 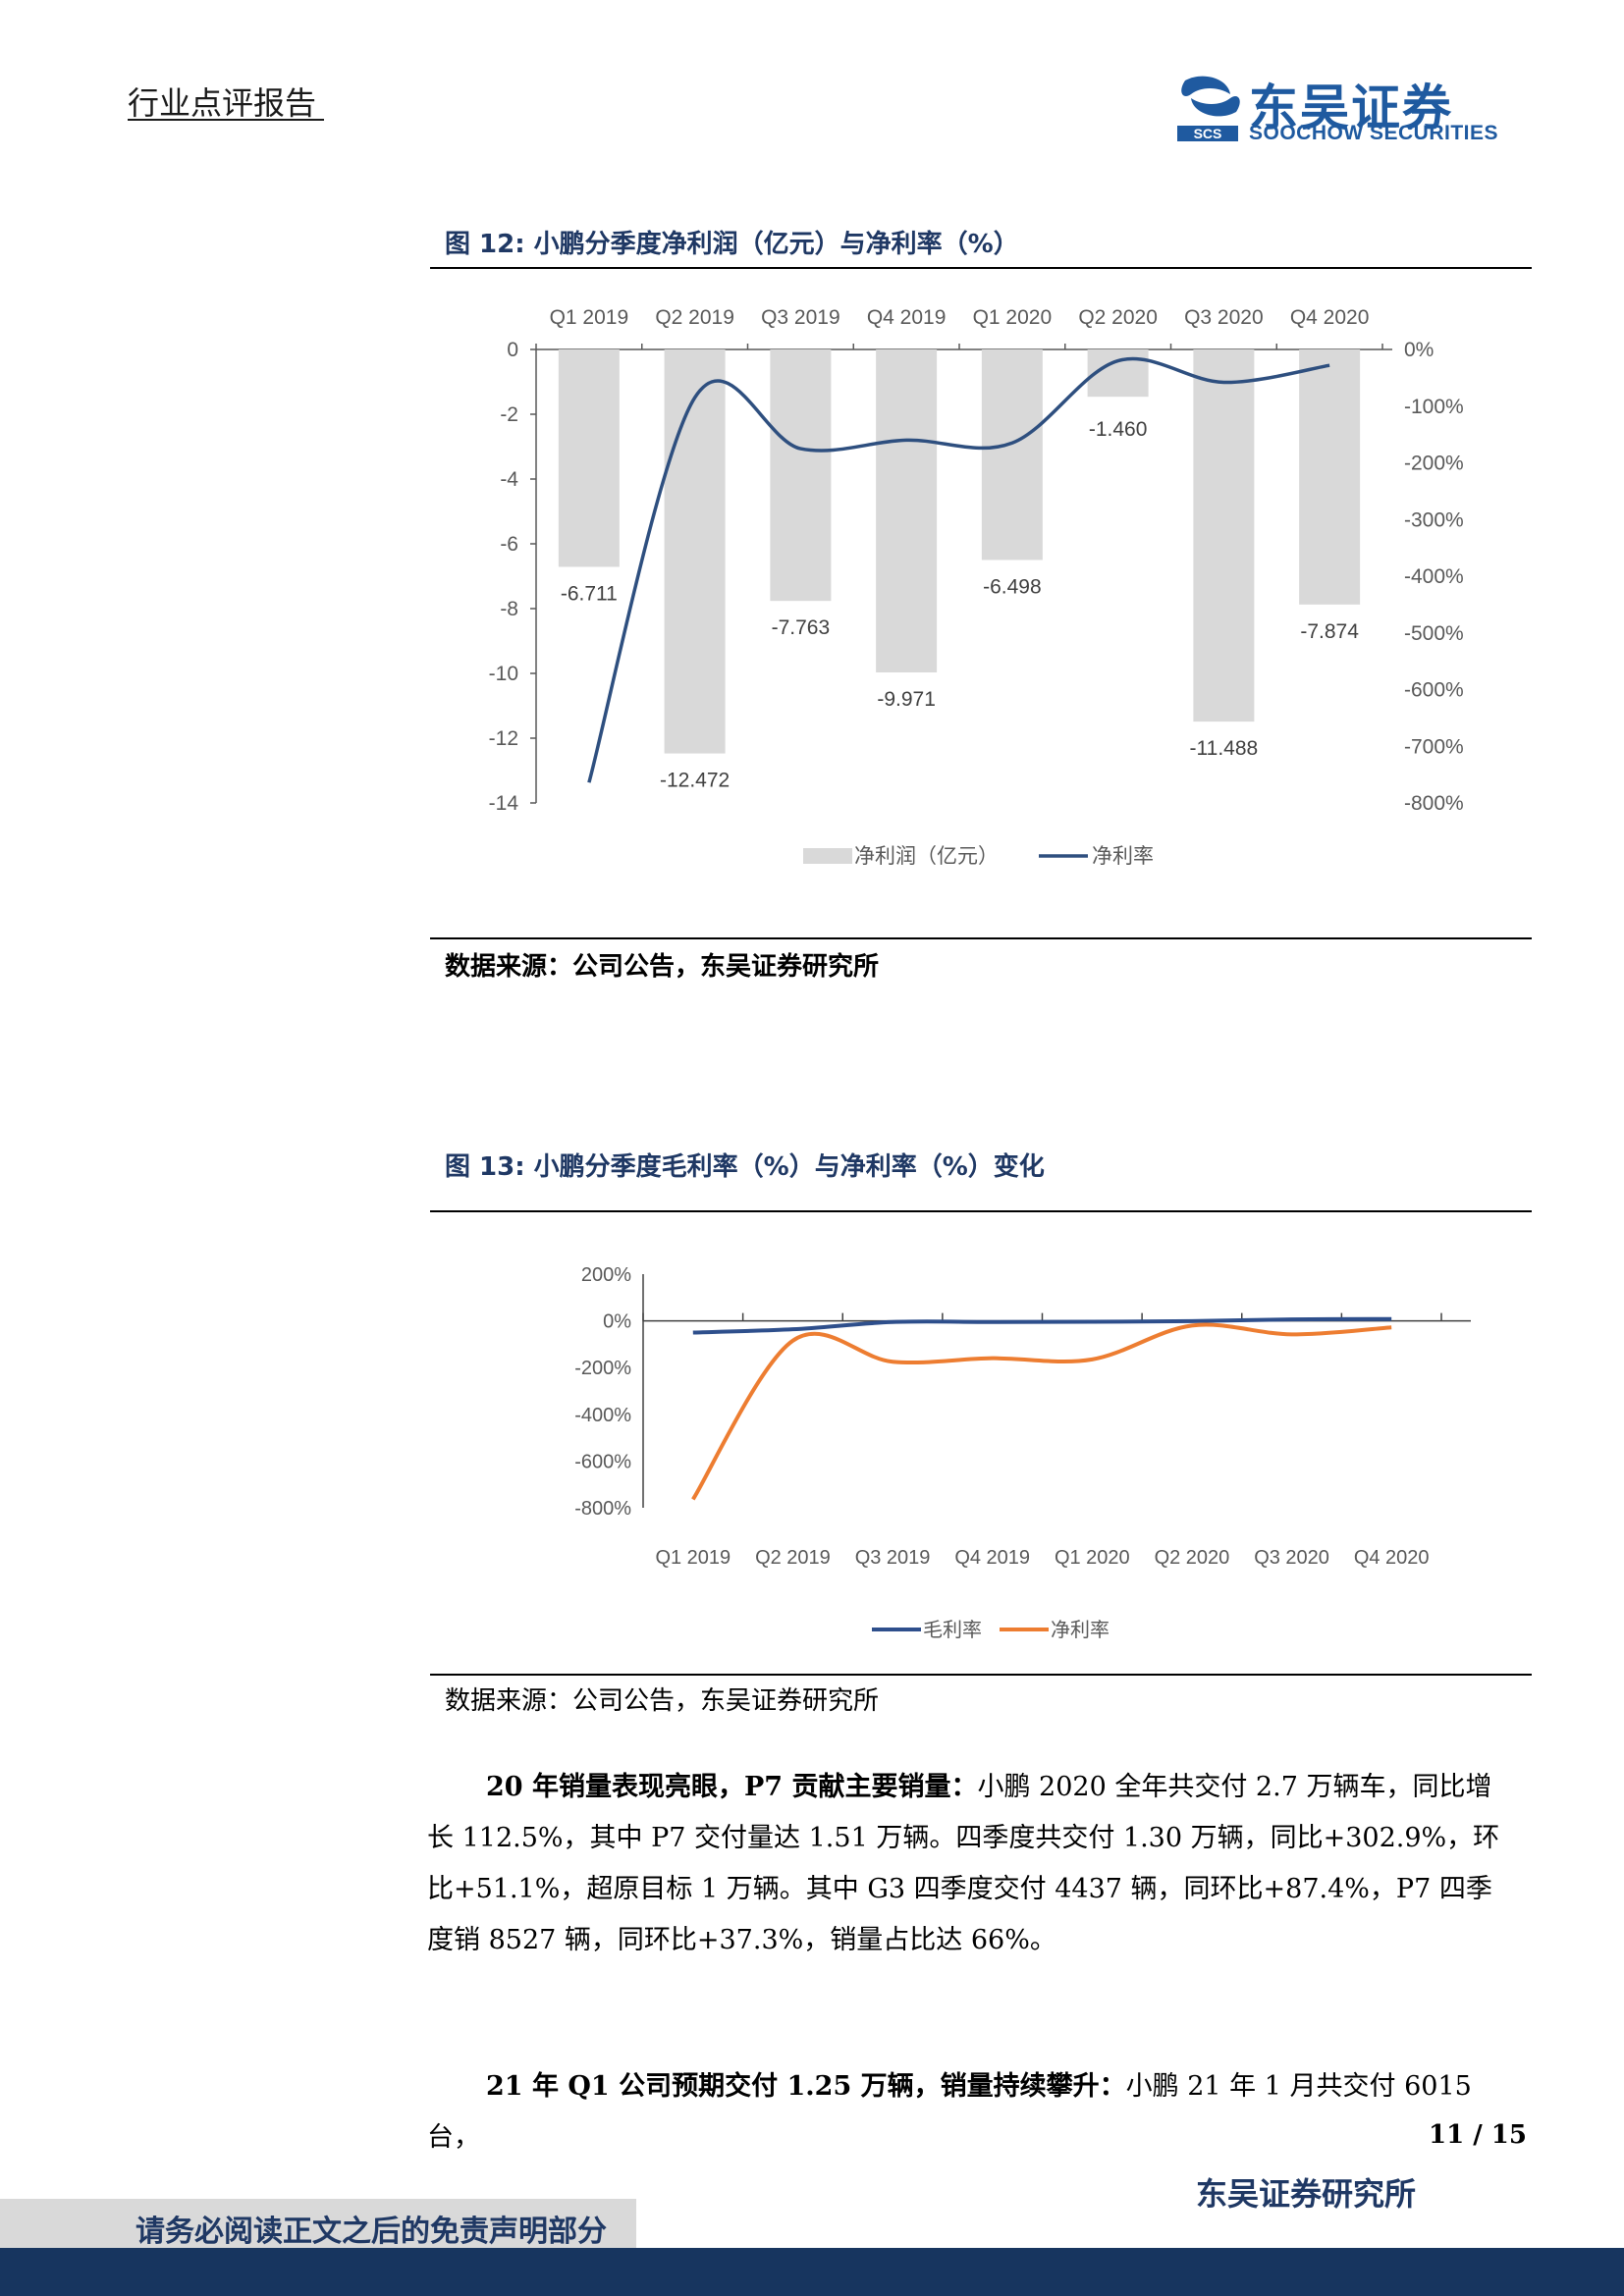 I want to click on figure12-title: 图 12: 小鹏分季度净利润（亿元）与净利率（%）, so click(x=732, y=245).